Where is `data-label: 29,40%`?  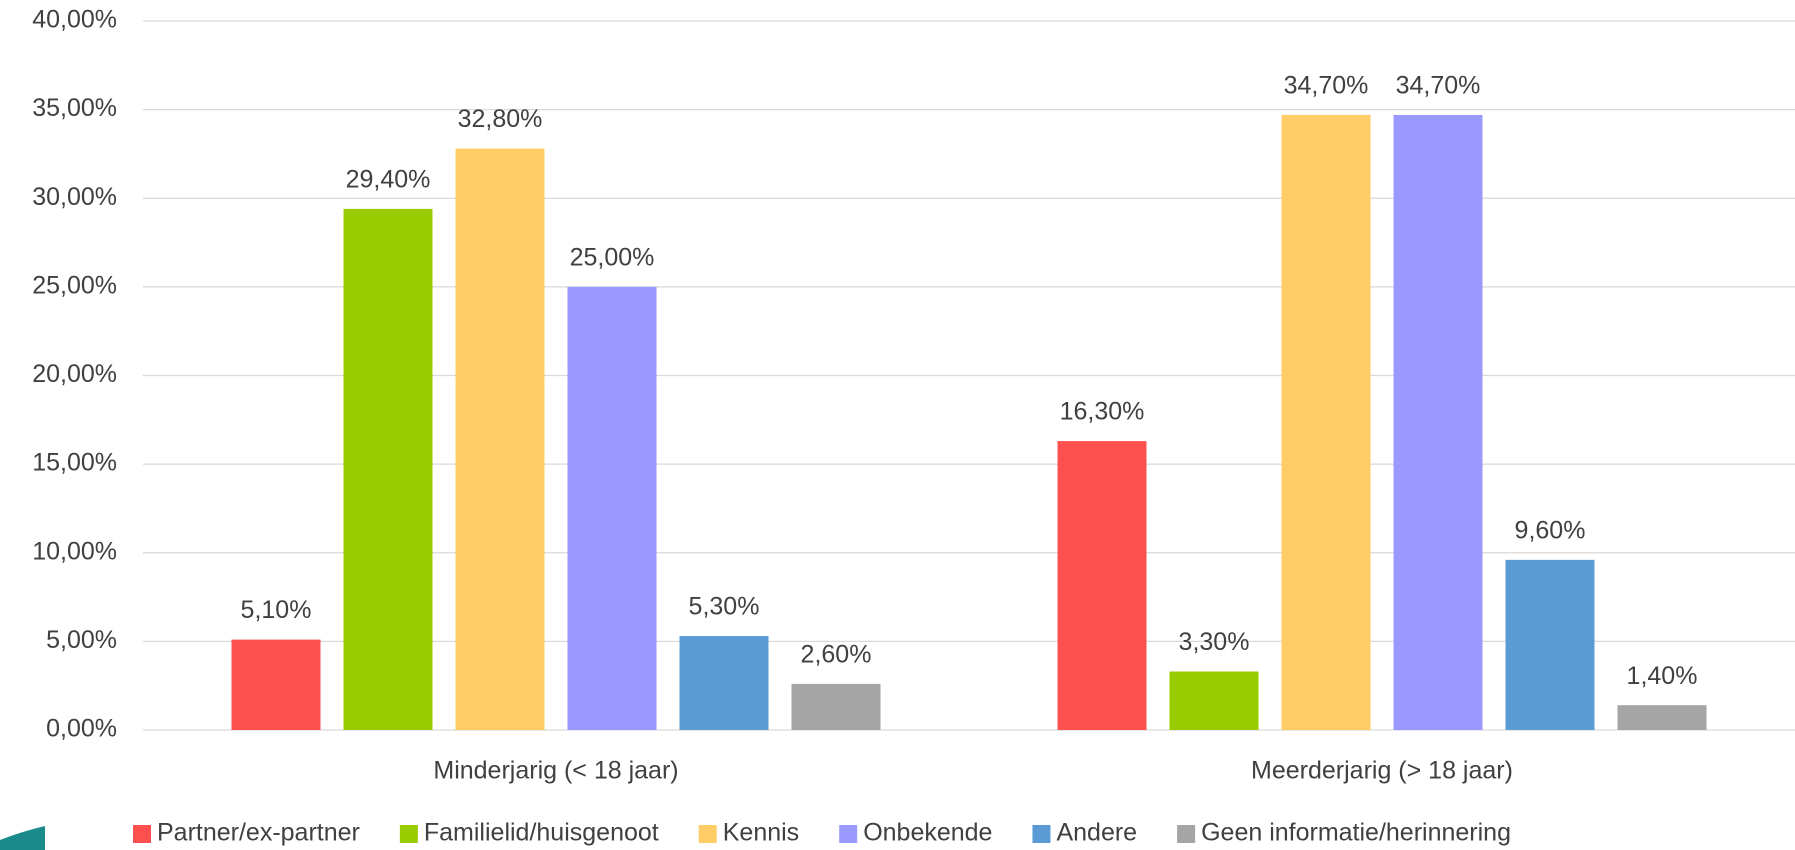
data-label: 29,40% is located at coordinates (388, 179).